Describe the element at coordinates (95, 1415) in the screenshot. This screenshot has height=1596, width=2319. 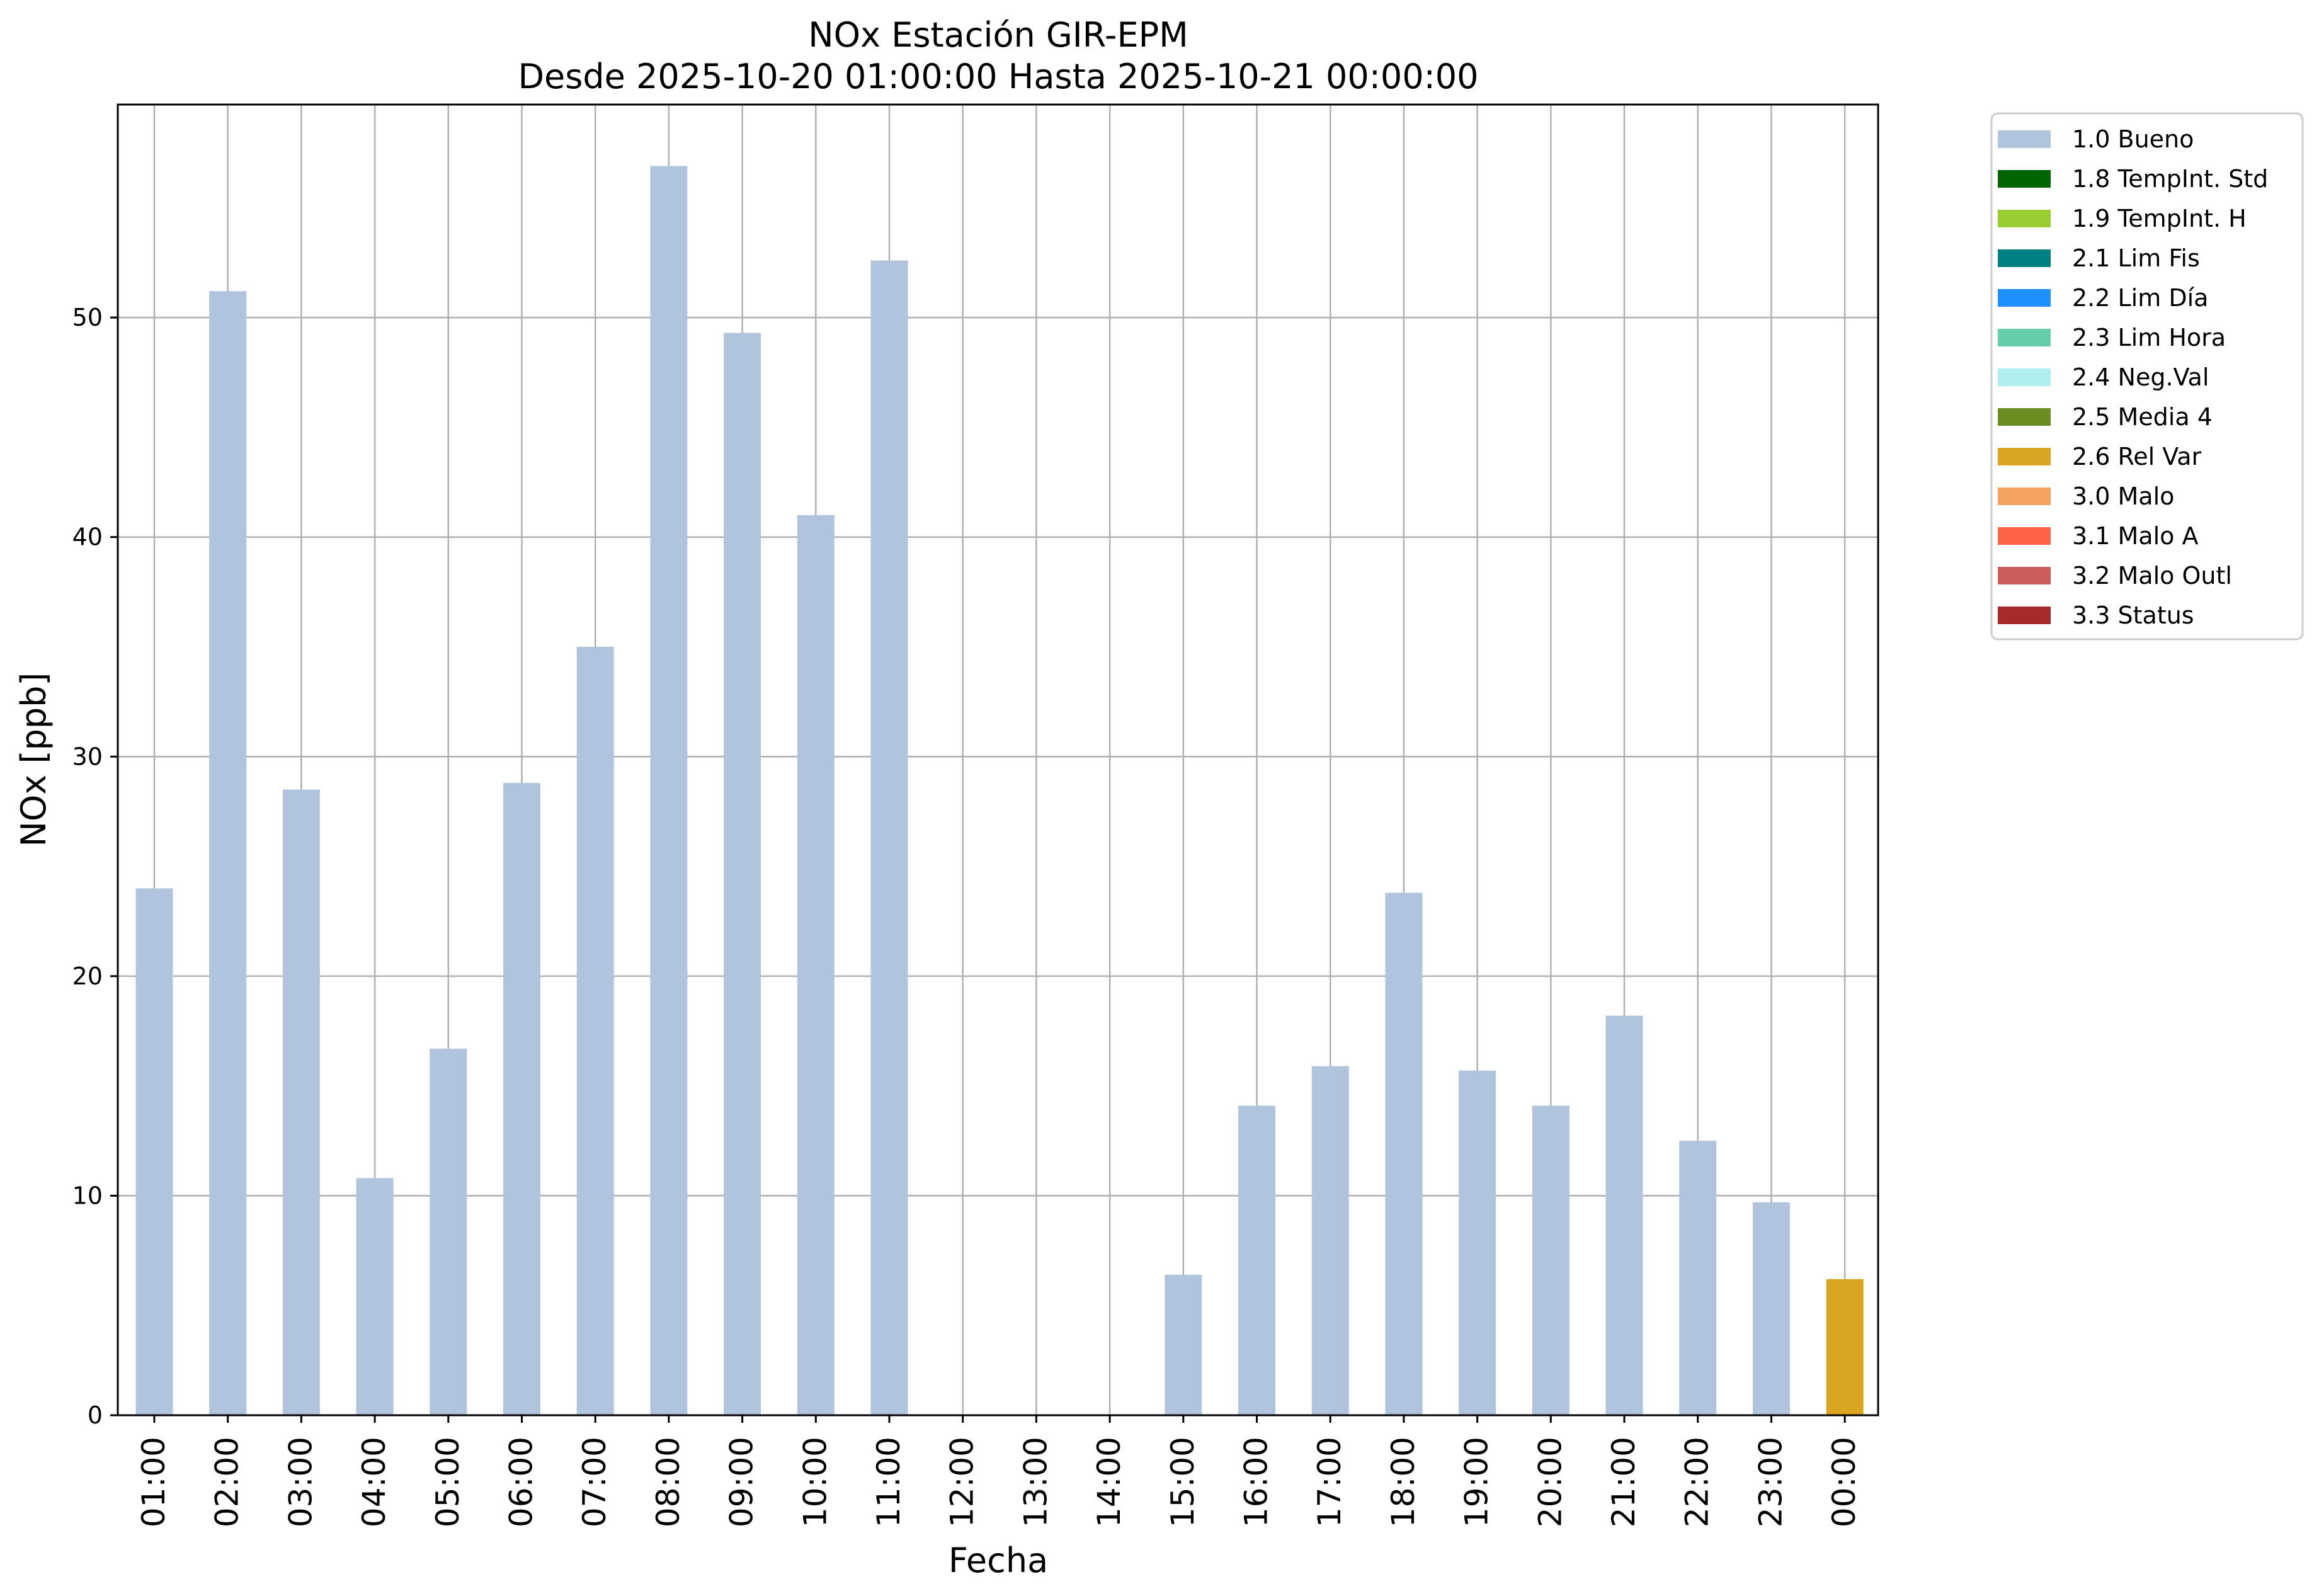
I see `y-tick-label: 0` at that location.